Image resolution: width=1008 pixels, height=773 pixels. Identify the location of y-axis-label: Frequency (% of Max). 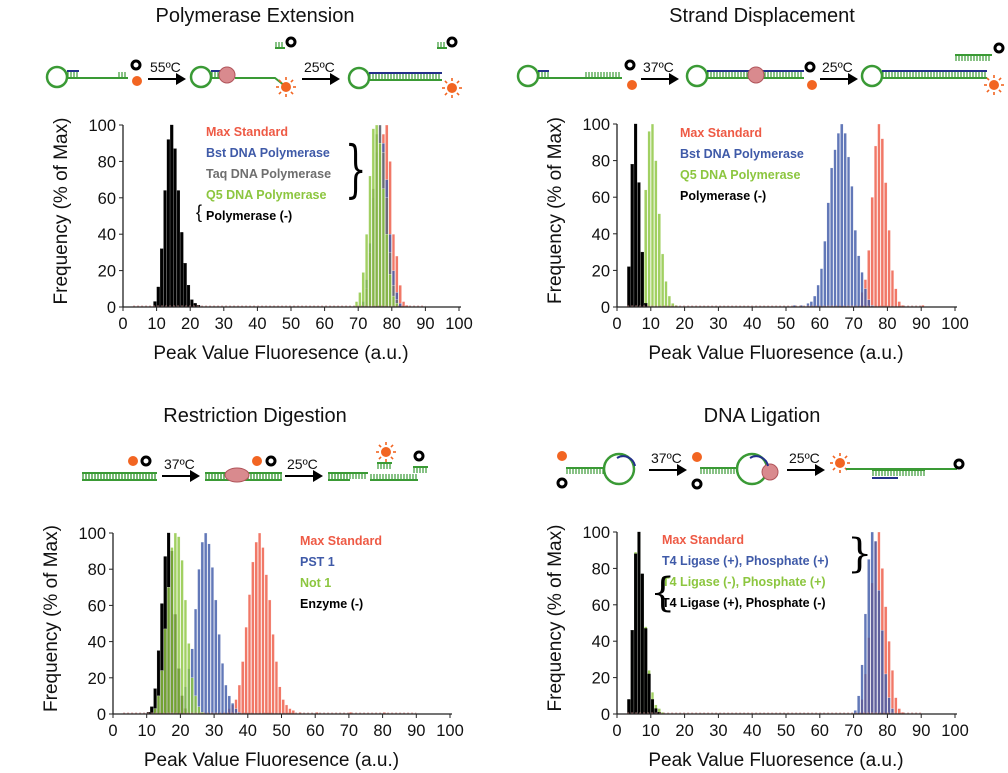
(555, 210).